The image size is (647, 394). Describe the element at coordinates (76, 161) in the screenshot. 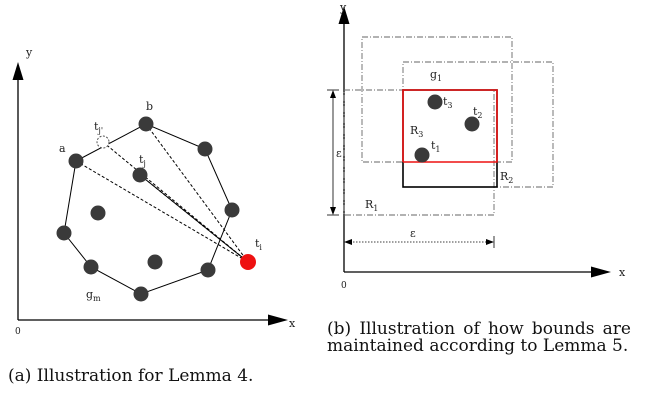

I see `vertex-a-point` at that location.